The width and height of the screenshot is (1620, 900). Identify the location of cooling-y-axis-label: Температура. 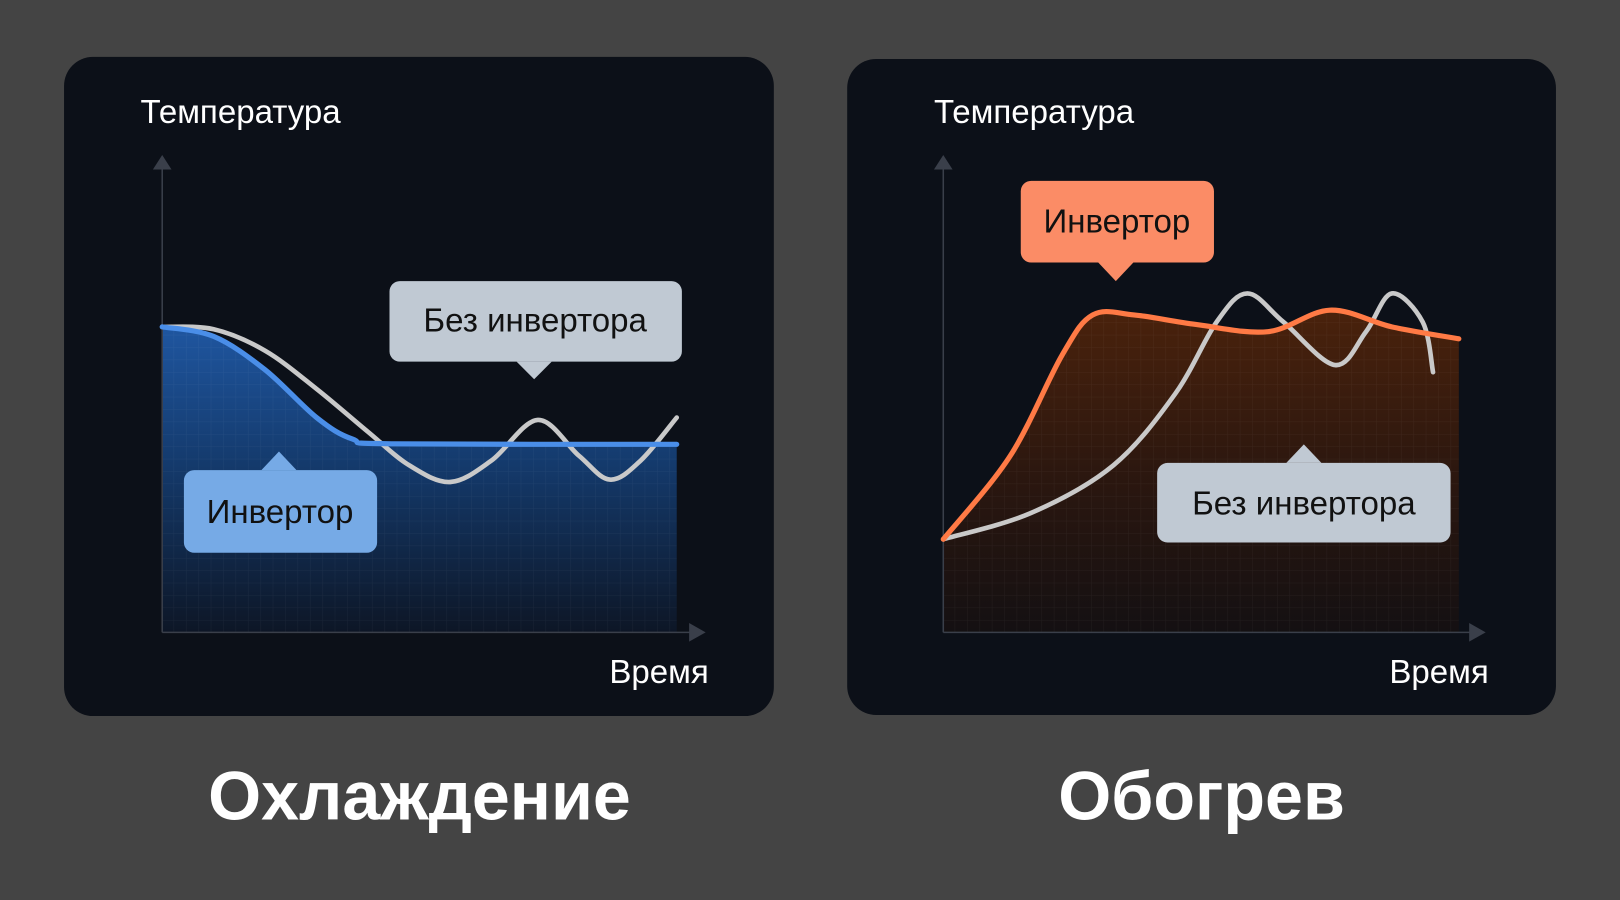
(241, 112).